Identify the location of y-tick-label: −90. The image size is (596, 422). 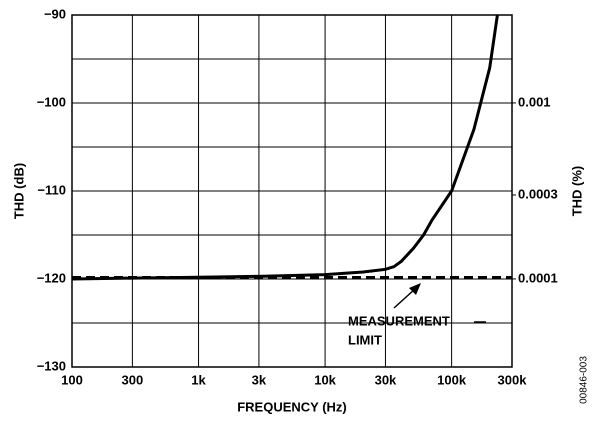
(55, 13).